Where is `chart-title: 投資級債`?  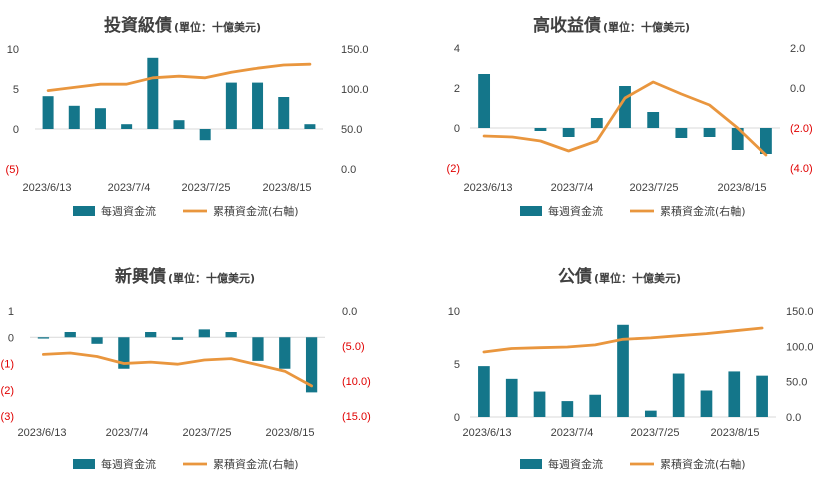
chart-title: 投資級債 is located at coordinates (138, 25).